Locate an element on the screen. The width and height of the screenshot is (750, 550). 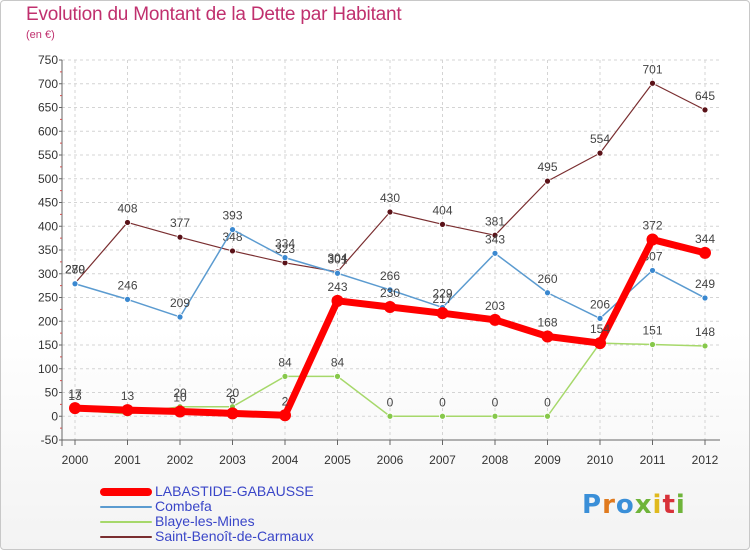
y-tick-label: 750 is located at coordinates (48, 60).